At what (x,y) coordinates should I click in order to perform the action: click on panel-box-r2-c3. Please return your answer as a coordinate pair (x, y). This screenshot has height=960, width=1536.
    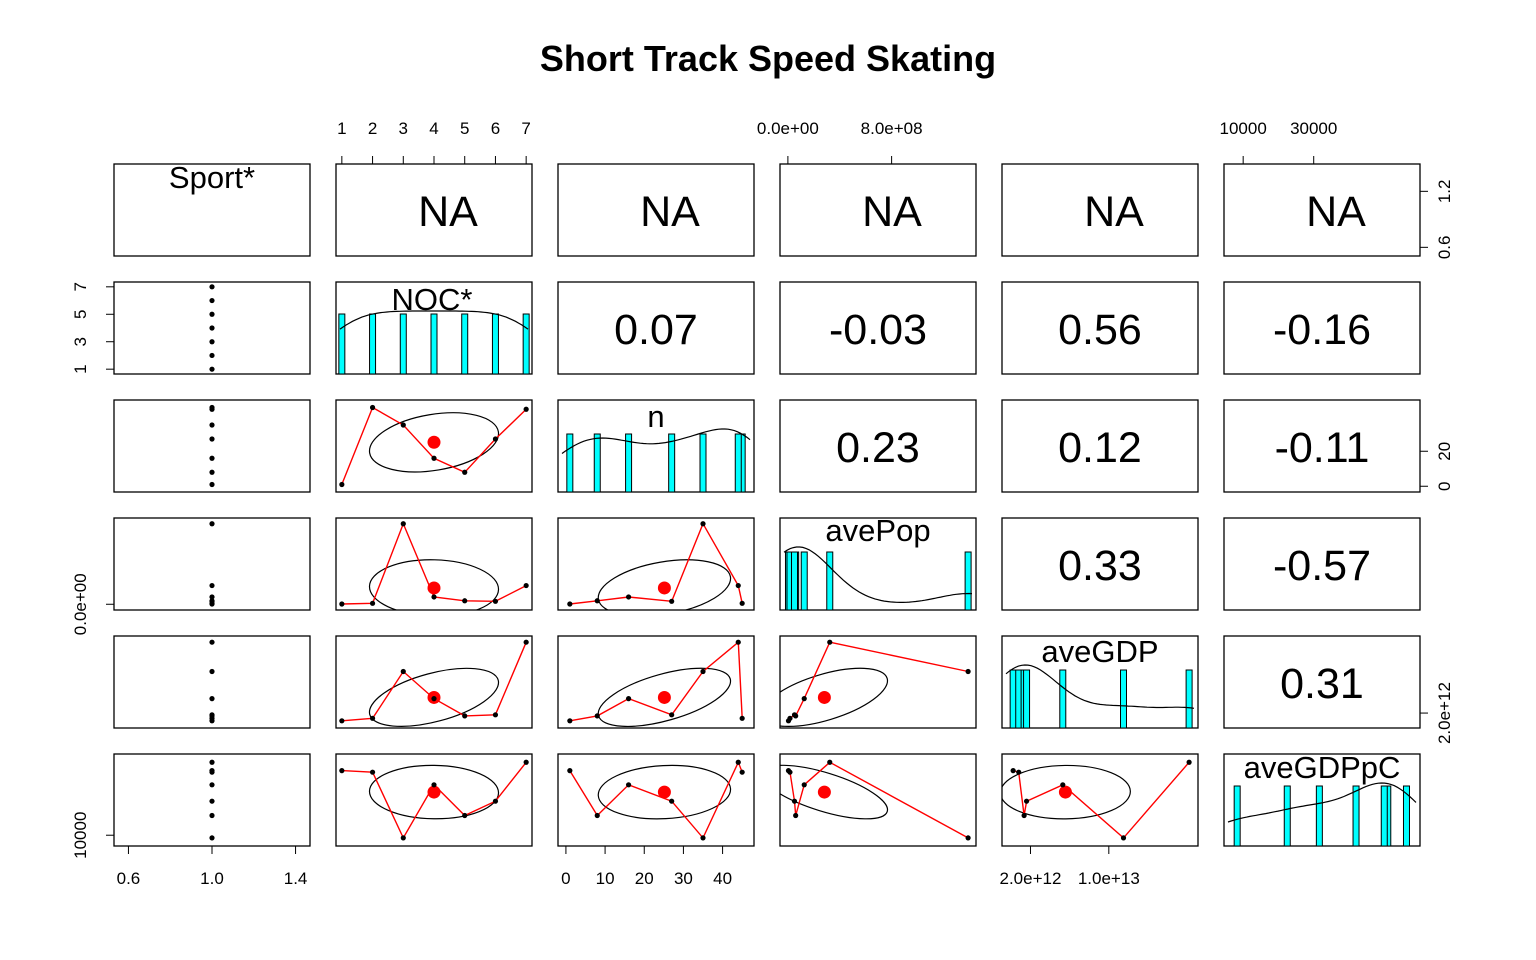
    Looking at the image, I should click on (878, 446).